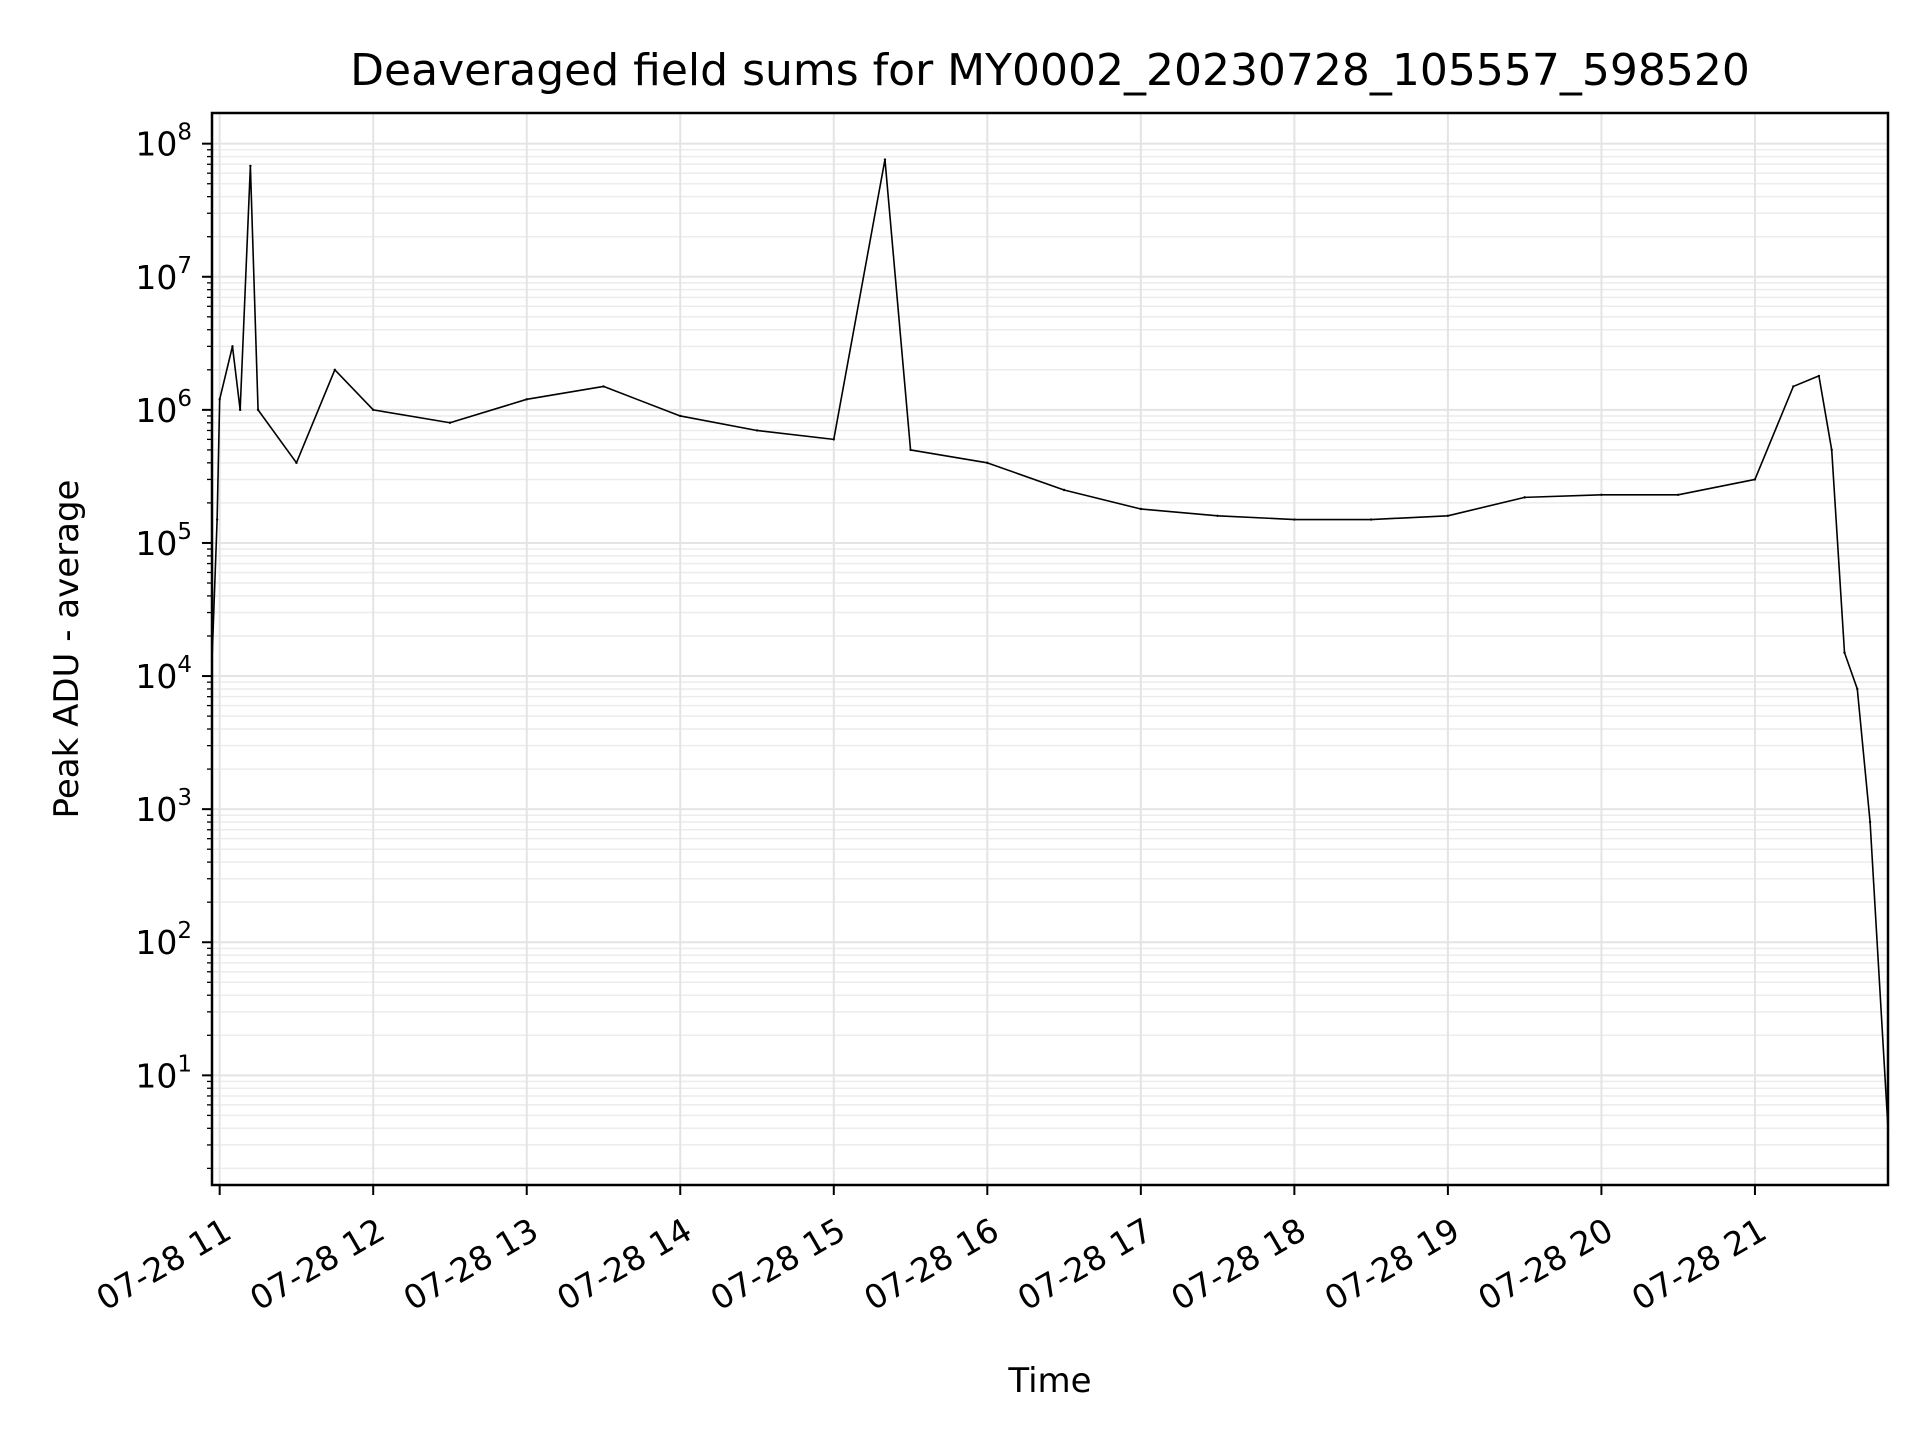 Image resolution: width=1920 pixels, height=1440 pixels. I want to click on x-tick-label: 07-28 14, so click(624, 1264).